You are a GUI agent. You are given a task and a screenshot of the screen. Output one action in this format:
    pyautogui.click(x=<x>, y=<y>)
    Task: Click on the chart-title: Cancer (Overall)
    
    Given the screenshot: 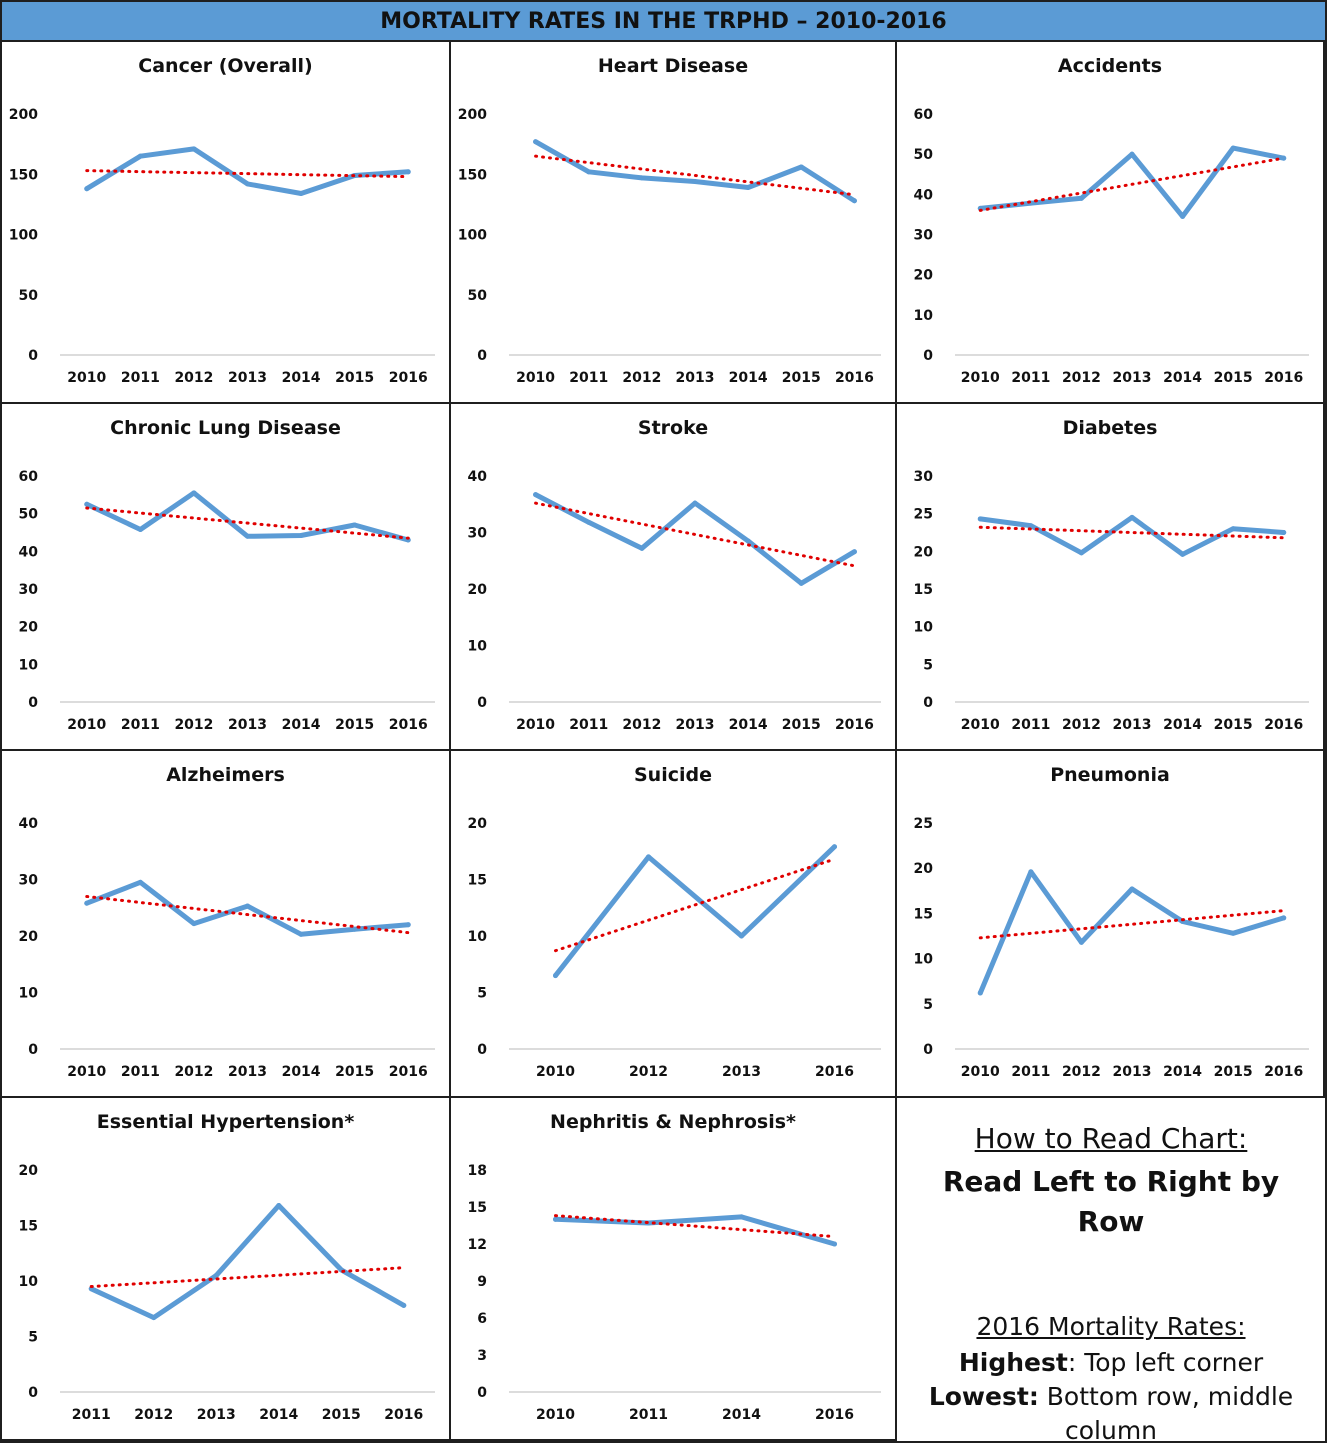 What is the action you would take?
    pyautogui.click(x=225, y=66)
    